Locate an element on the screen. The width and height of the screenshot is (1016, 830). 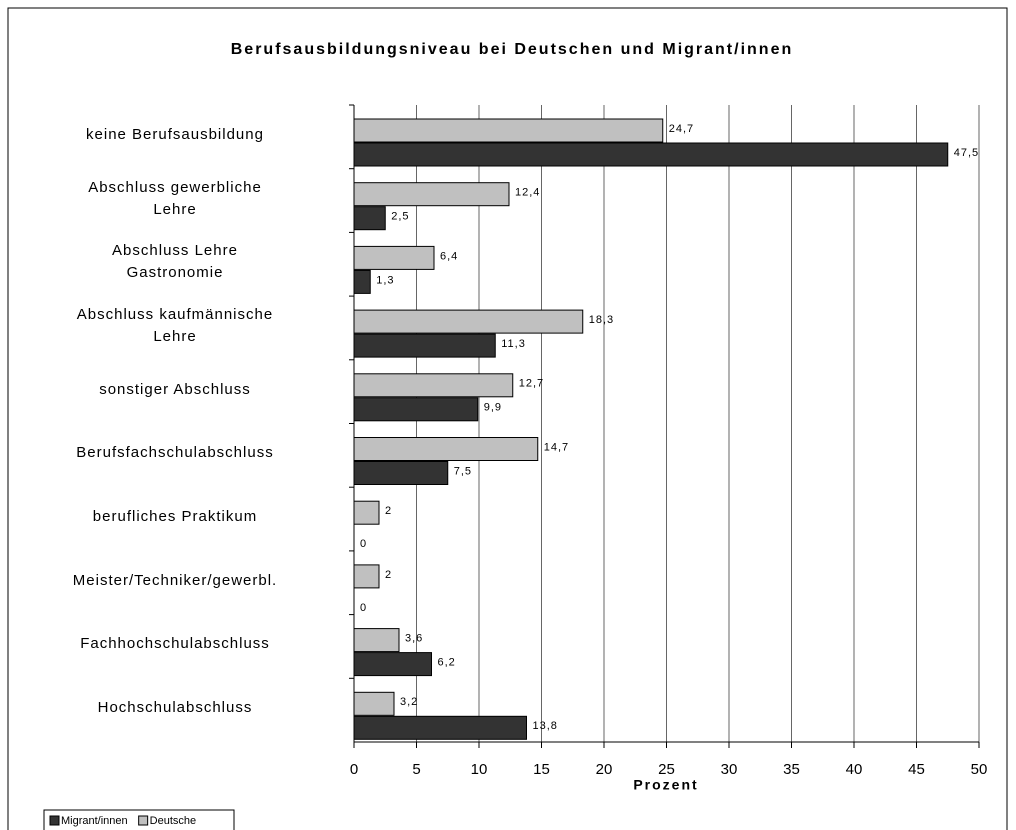
y-tick-label: Meister/Techniker/gewerbl. is located at coordinates (175, 580).